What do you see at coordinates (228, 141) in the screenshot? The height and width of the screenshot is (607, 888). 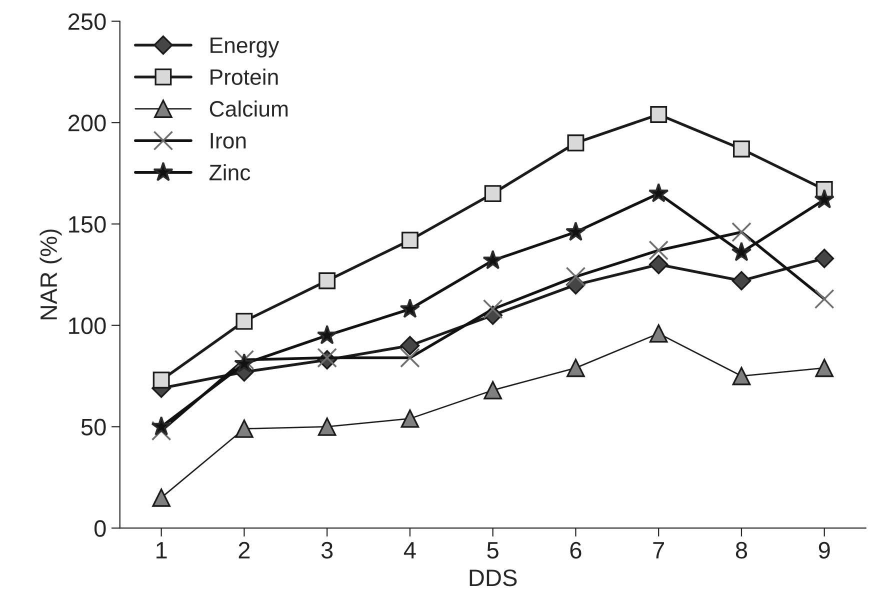 I see `legend-label: Iron` at bounding box center [228, 141].